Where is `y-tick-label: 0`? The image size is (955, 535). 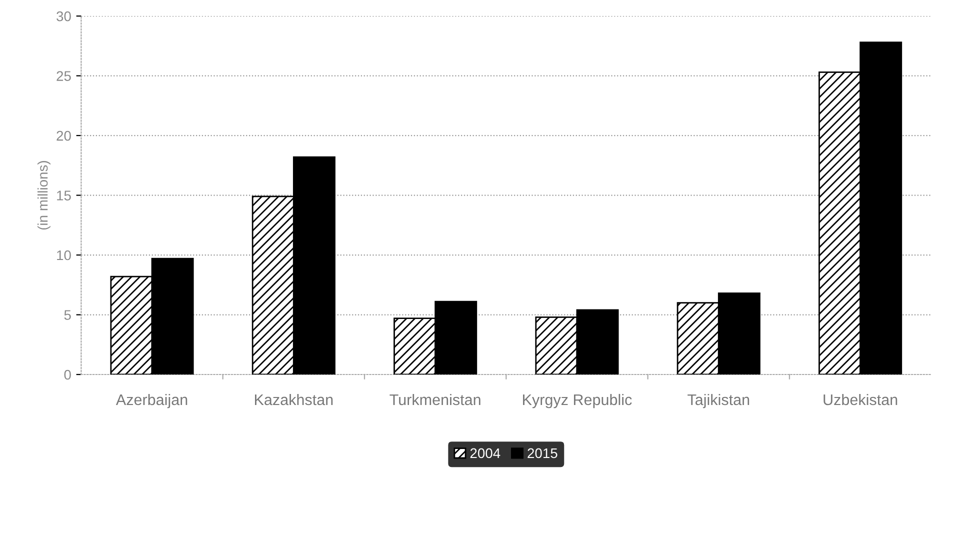 y-tick-label: 0 is located at coordinates (67, 375).